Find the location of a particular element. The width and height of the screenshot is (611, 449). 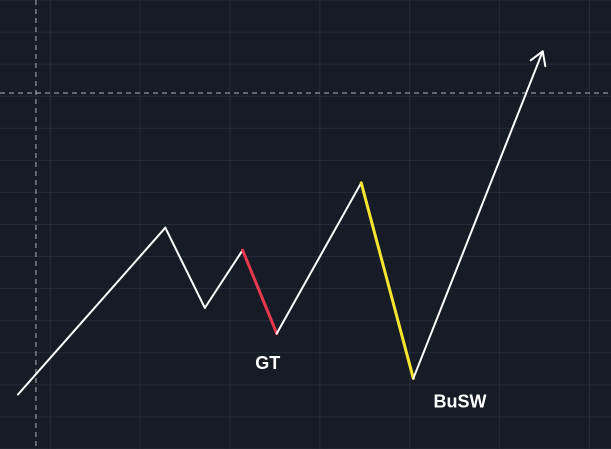

annotation-label-busw: BuSW is located at coordinates (460, 401).